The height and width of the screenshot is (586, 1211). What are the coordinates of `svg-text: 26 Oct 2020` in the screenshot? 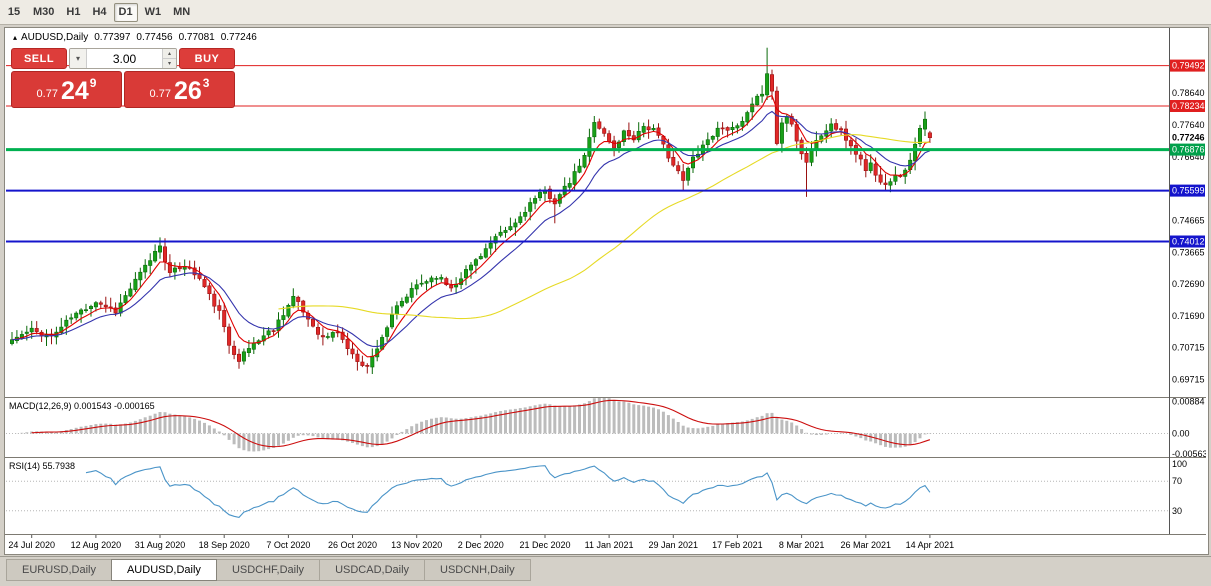 It's located at (352, 545).